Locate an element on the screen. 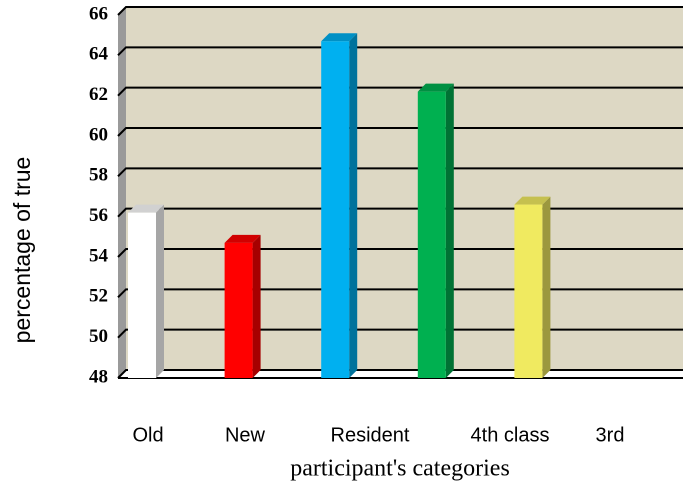  side-wall is located at coordinates (122, 193).